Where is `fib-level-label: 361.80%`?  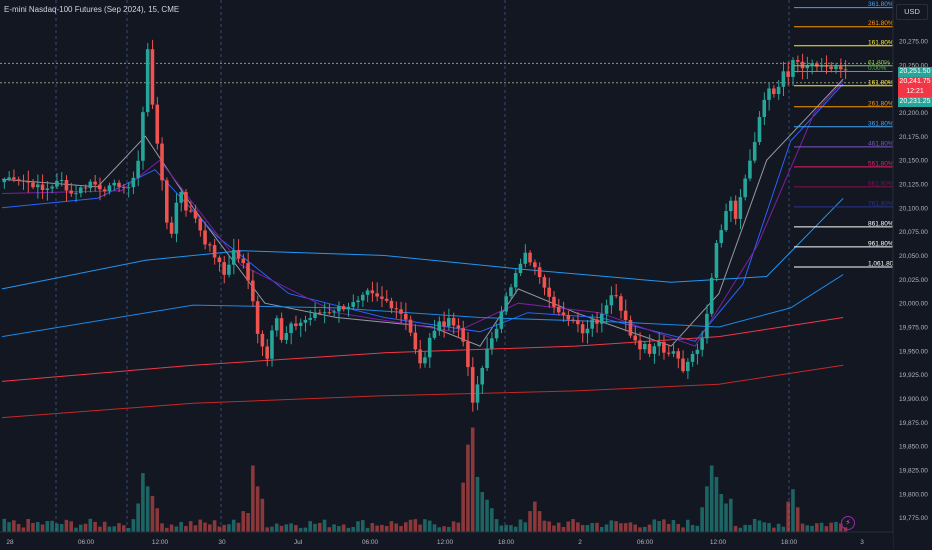
fib-level-label: 361.80% is located at coordinates (881, 123).